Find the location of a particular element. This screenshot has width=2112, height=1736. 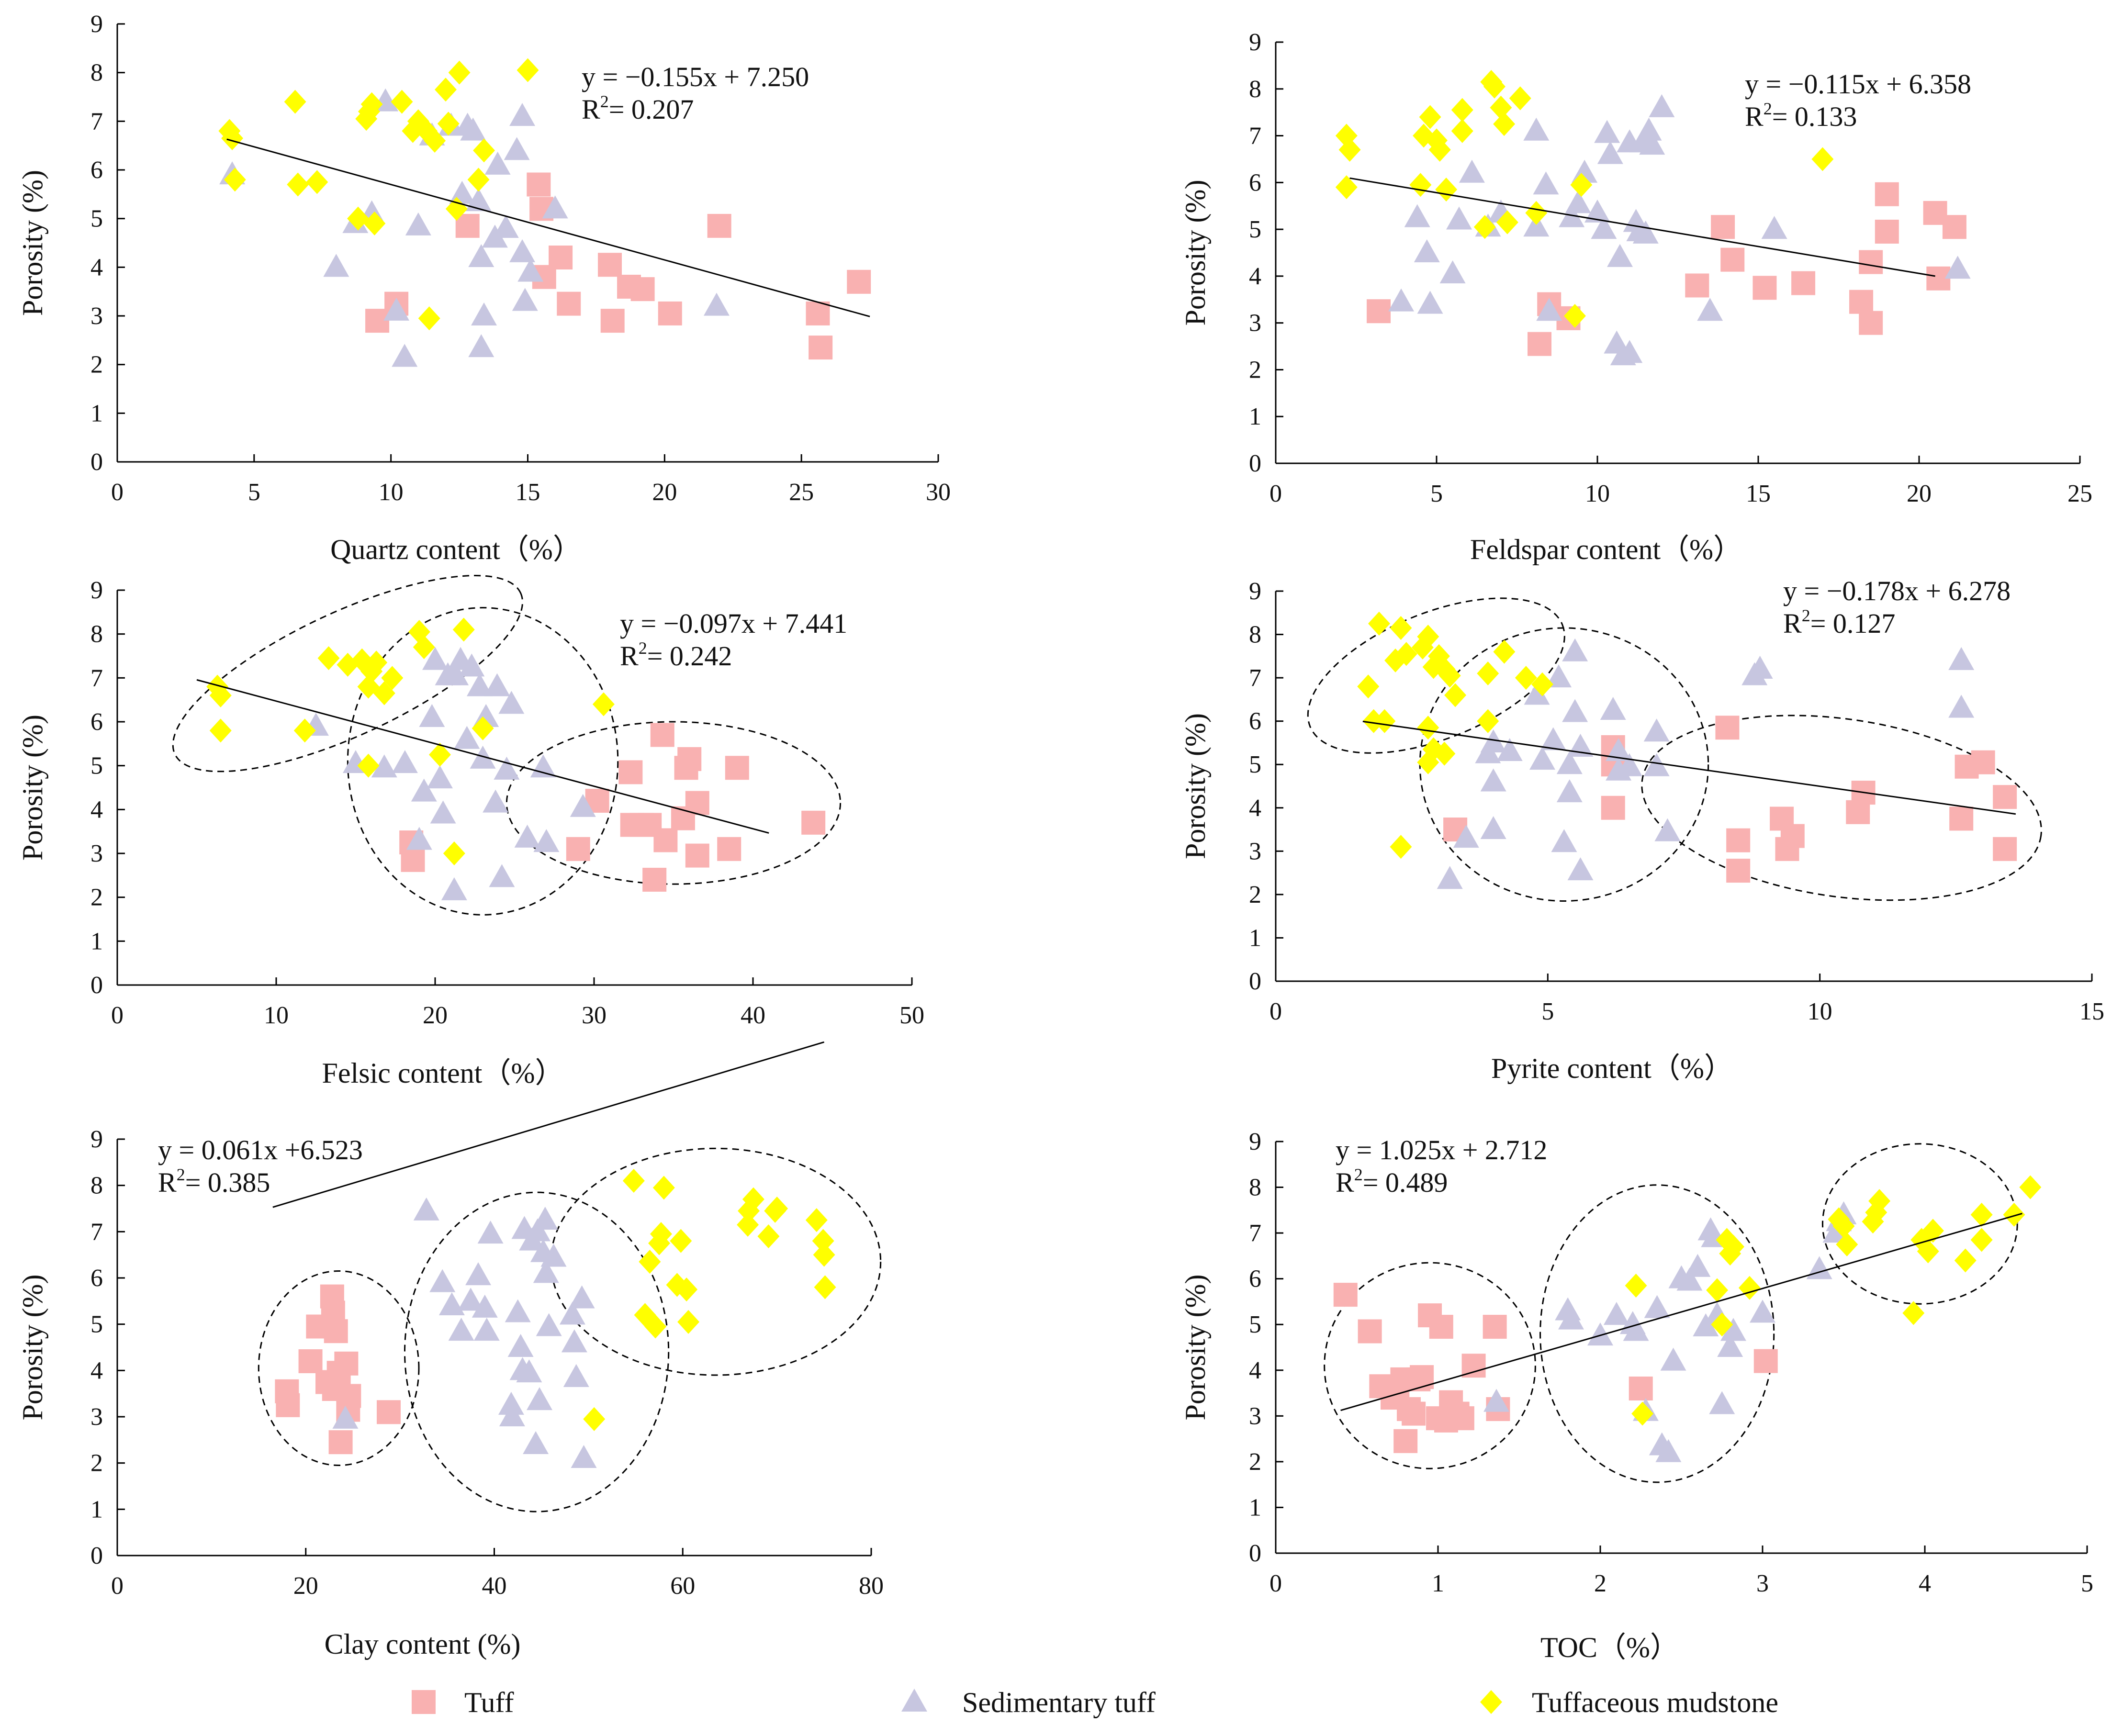

y-tick-label: 1 is located at coordinates (96, 1509).